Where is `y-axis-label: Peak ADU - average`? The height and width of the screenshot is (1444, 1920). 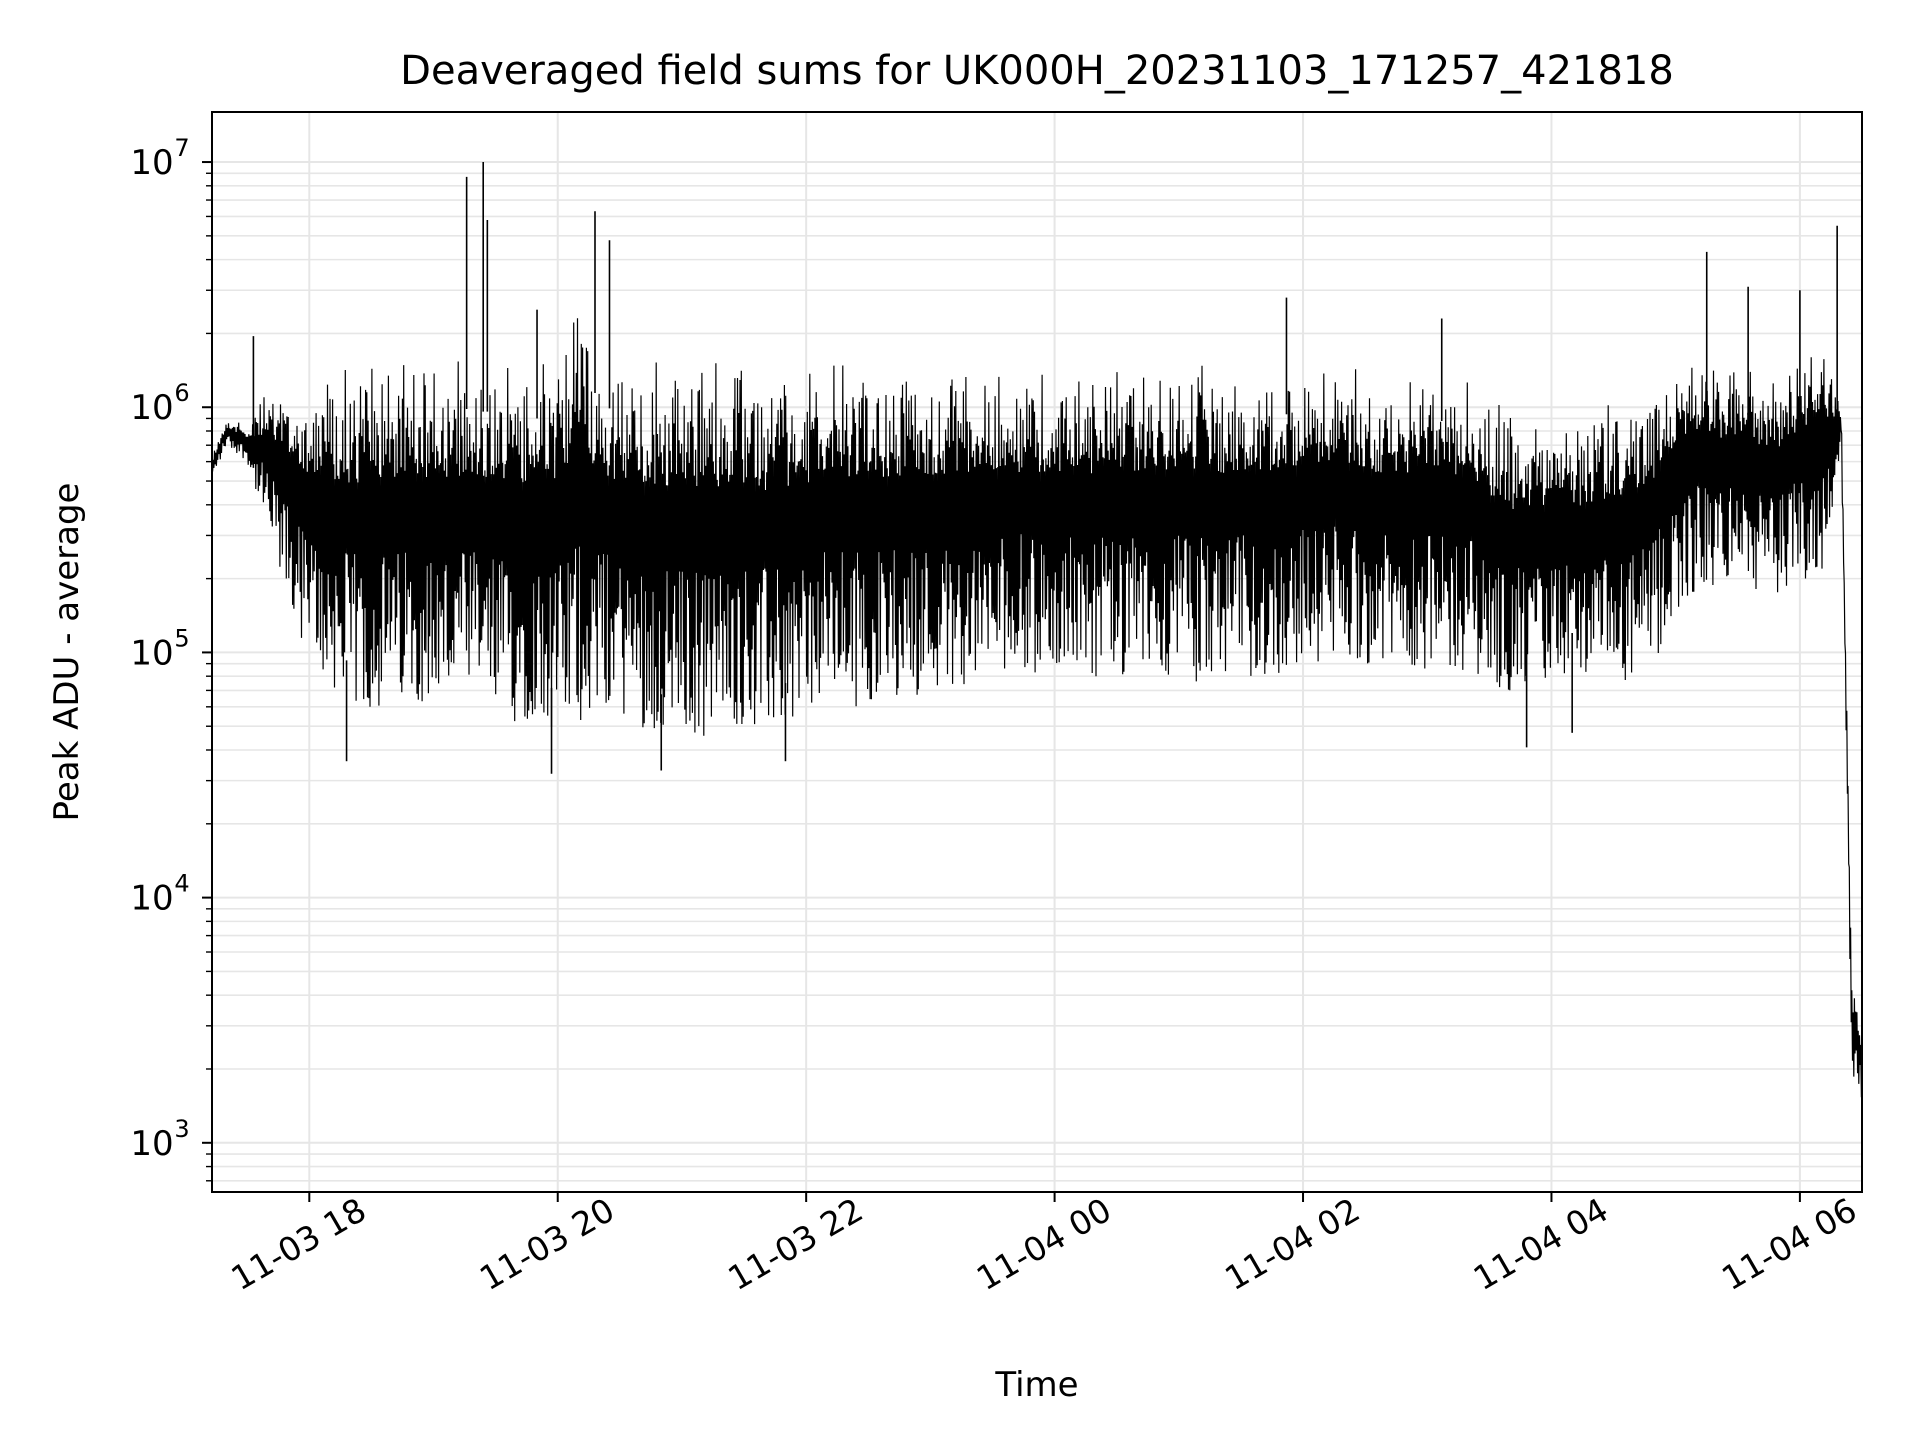 y-axis-label: Peak ADU - average is located at coordinates (67, 652).